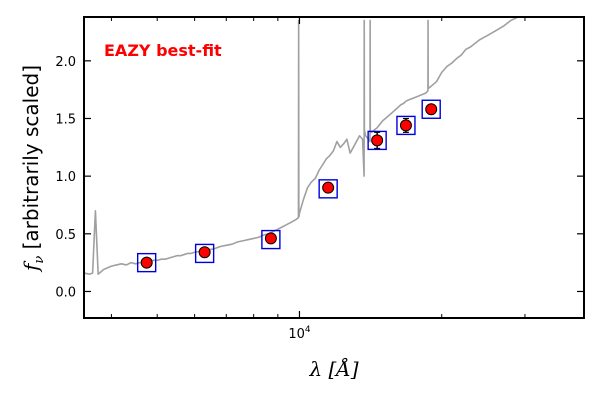  Describe the element at coordinates (65, 62) in the screenshot. I see `y-tick-label: 2.0` at that location.